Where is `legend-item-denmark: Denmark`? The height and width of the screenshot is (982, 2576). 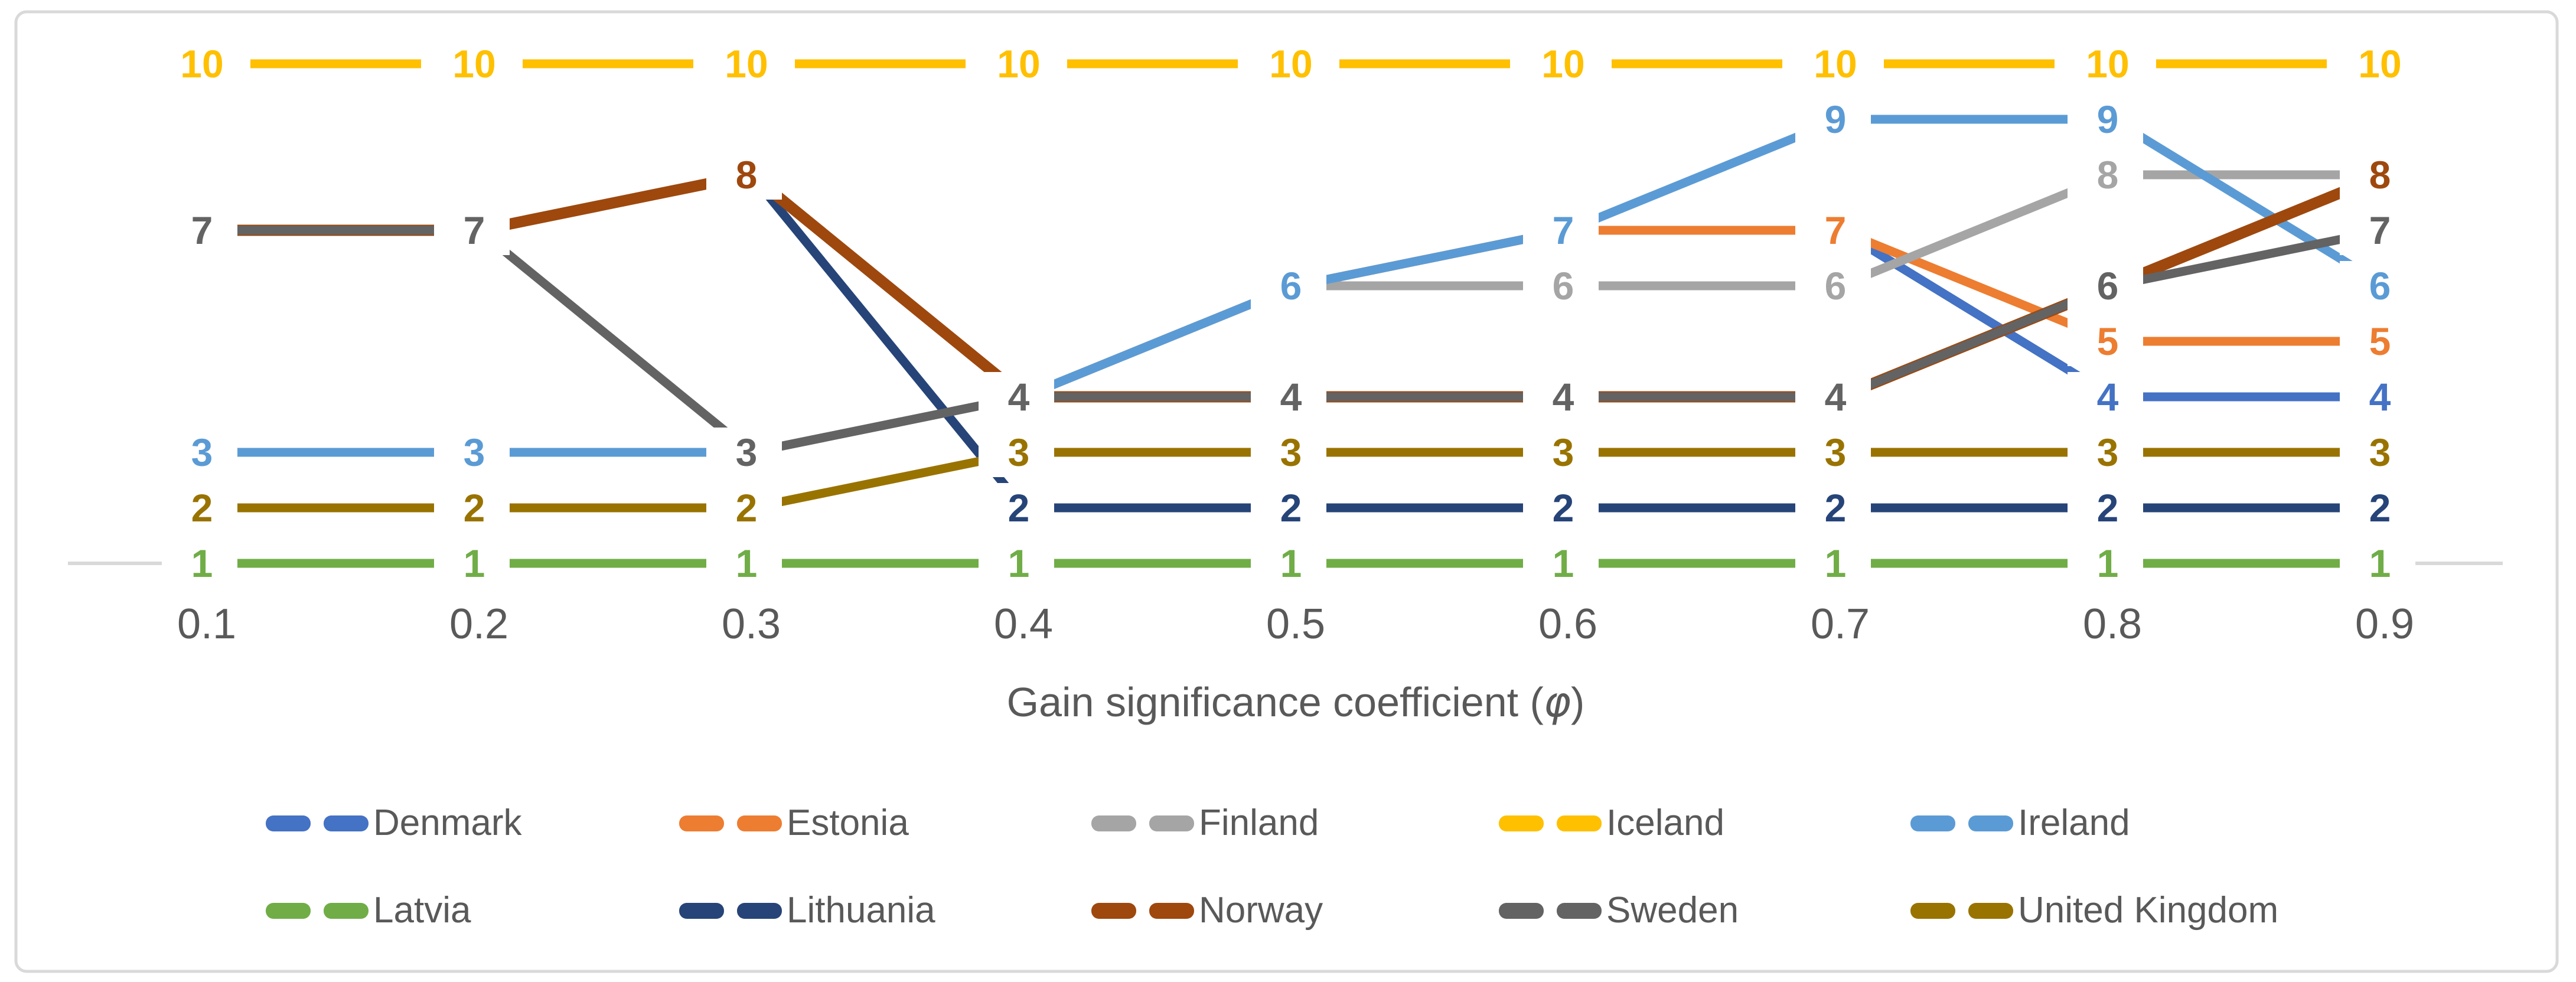
legend-item-denmark: Denmark is located at coordinates (394, 823).